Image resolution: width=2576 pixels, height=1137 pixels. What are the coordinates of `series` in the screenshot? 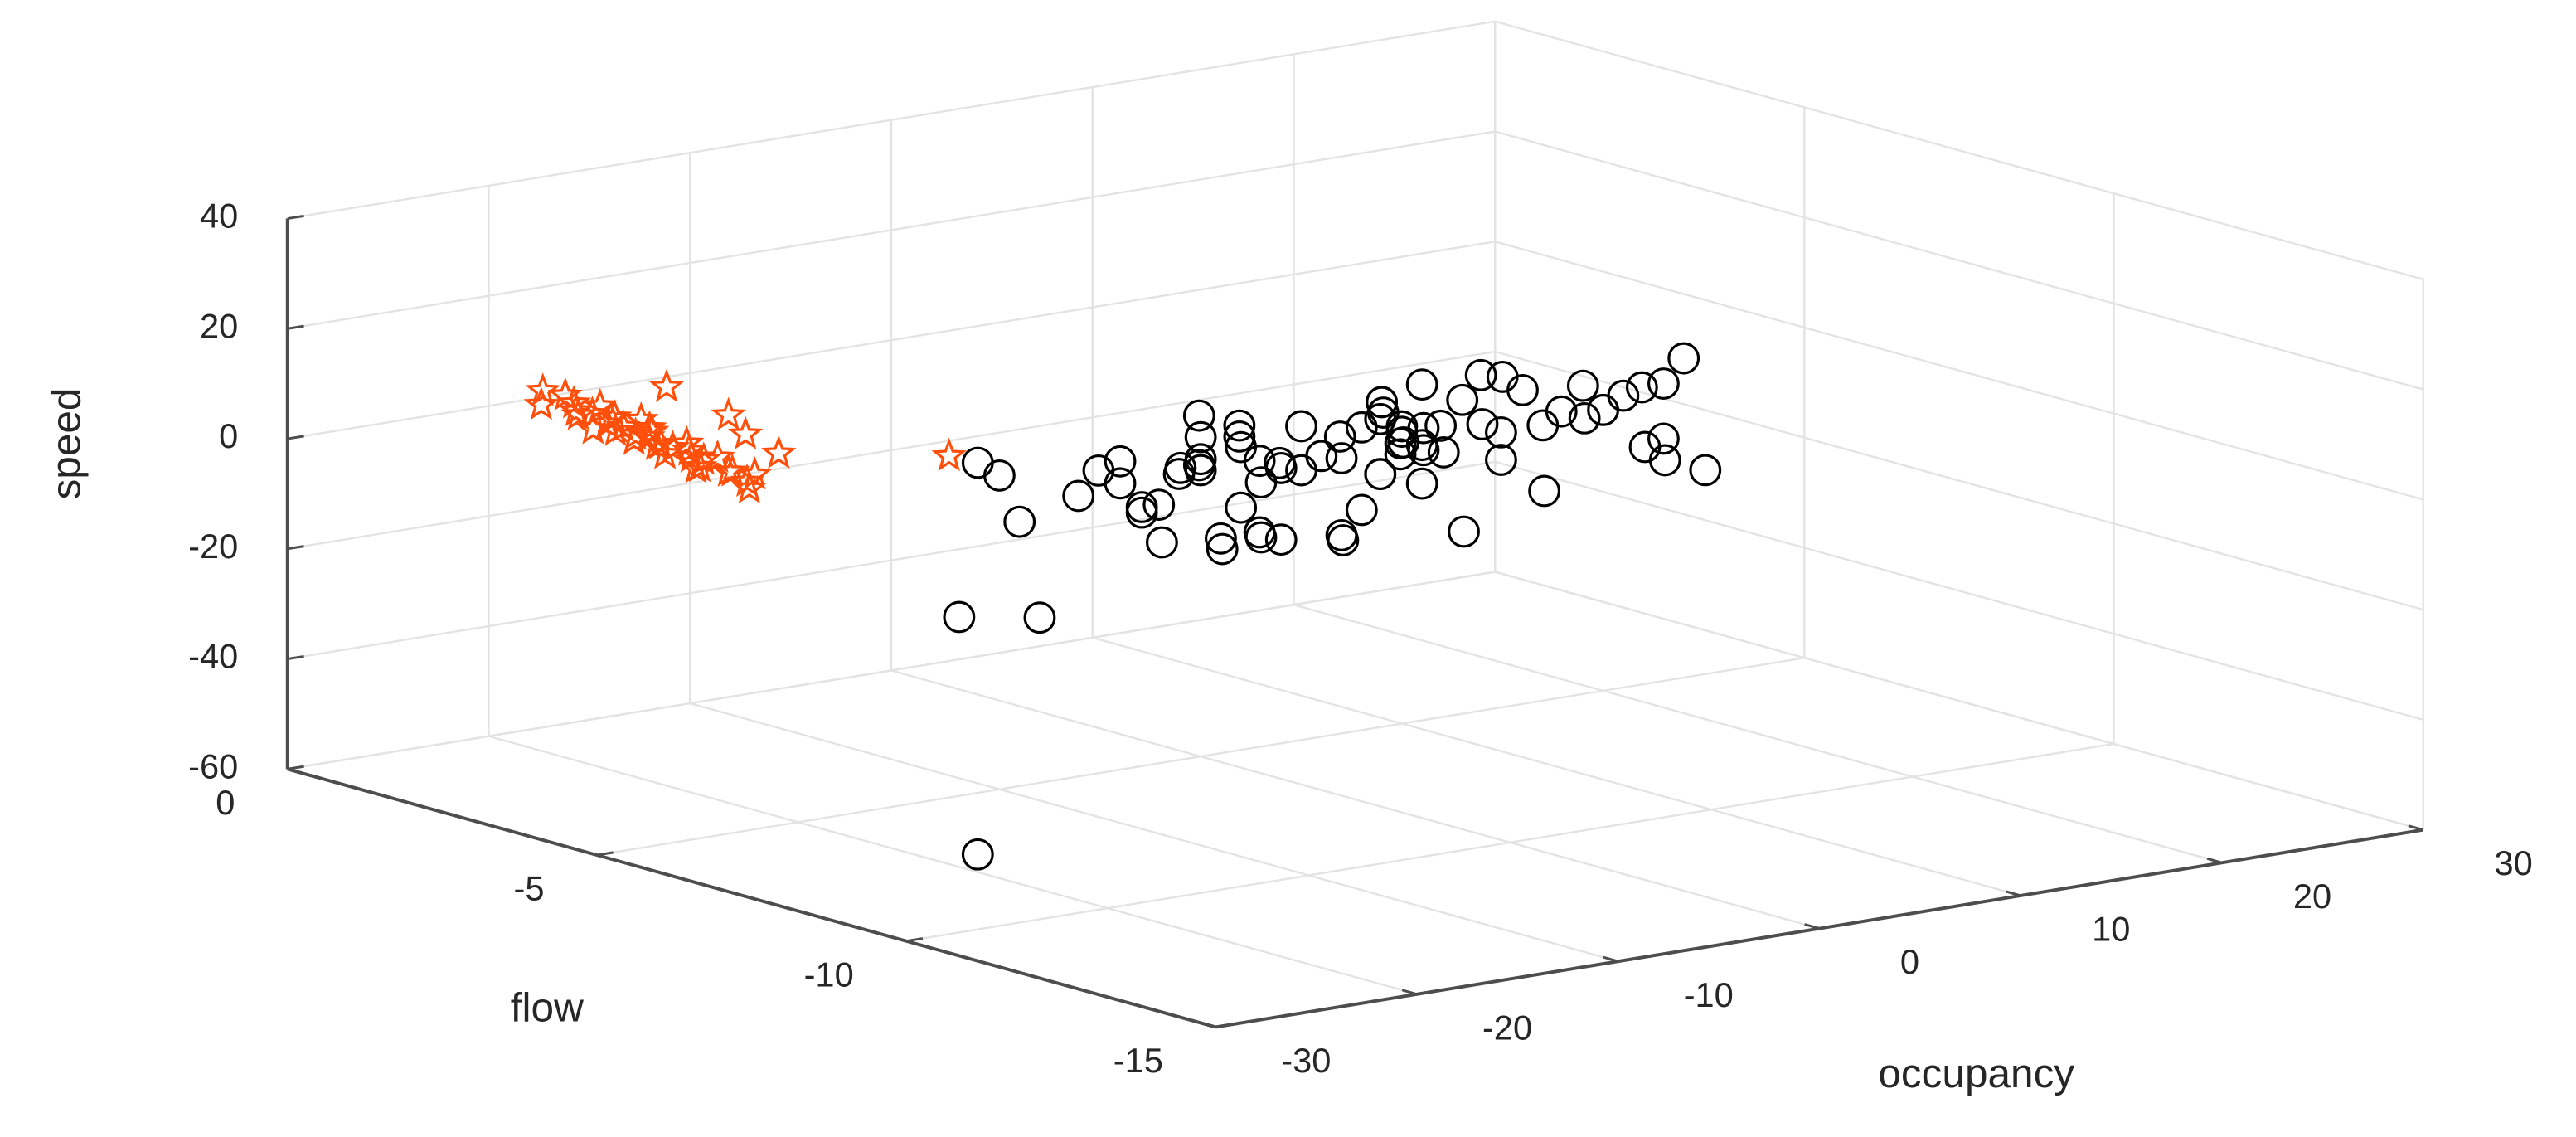 It's located at (745, 436).